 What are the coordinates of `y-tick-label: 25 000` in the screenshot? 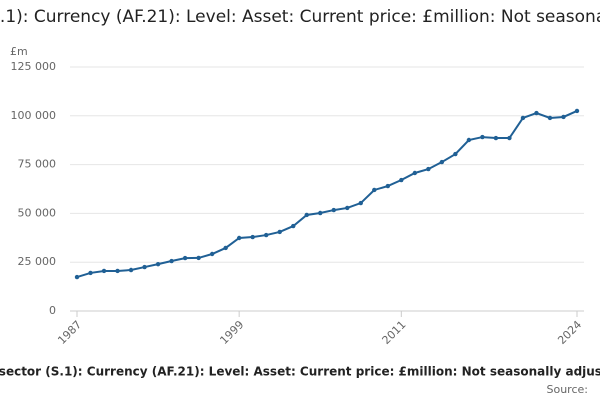 It's located at (37, 261).